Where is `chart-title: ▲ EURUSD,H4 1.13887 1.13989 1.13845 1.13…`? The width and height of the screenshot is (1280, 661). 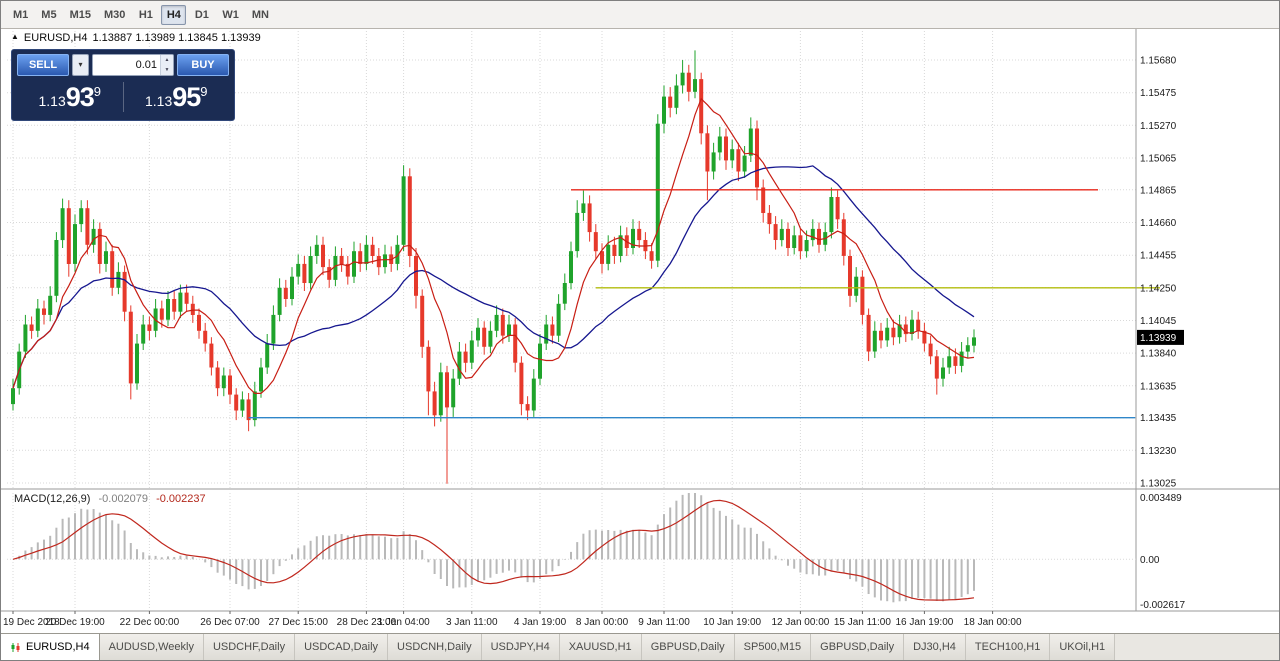 chart-title: ▲ EURUSD,H4 1.13887 1.13989 1.13845 1.13… is located at coordinates (136, 38).